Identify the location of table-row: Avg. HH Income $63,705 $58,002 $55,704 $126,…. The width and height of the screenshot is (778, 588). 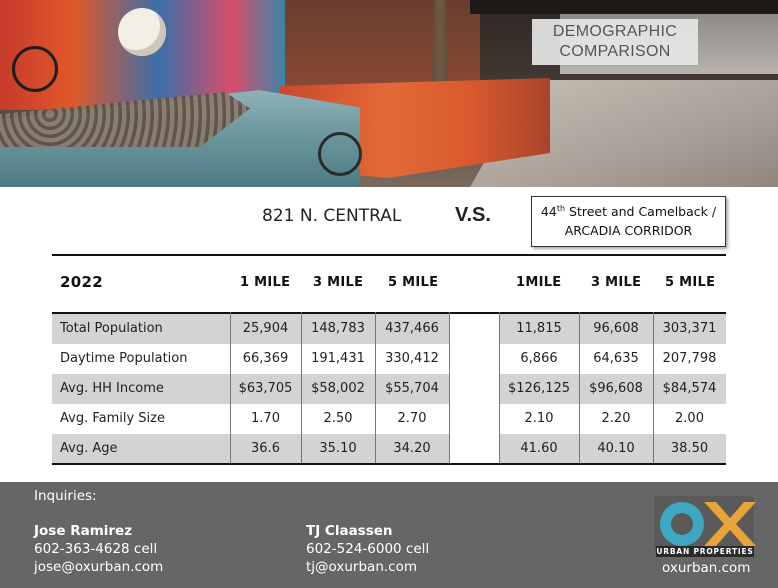
(389, 389).